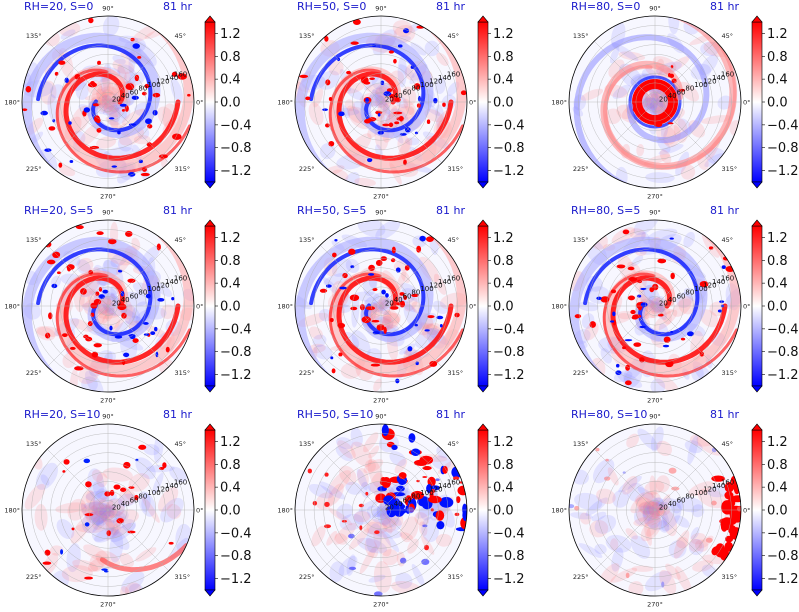 This screenshot has width=799, height=612. I want to click on heatmap-field, so click(108, 306).